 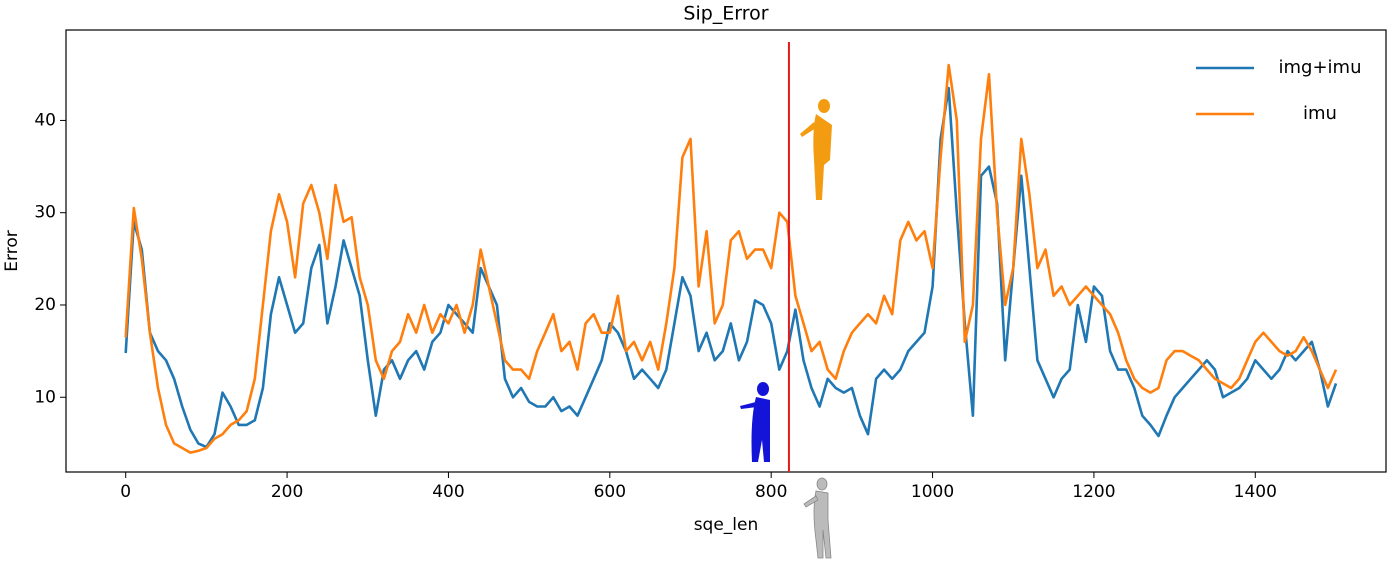 What do you see at coordinates (817, 518) in the screenshot?
I see `figure-gray` at bounding box center [817, 518].